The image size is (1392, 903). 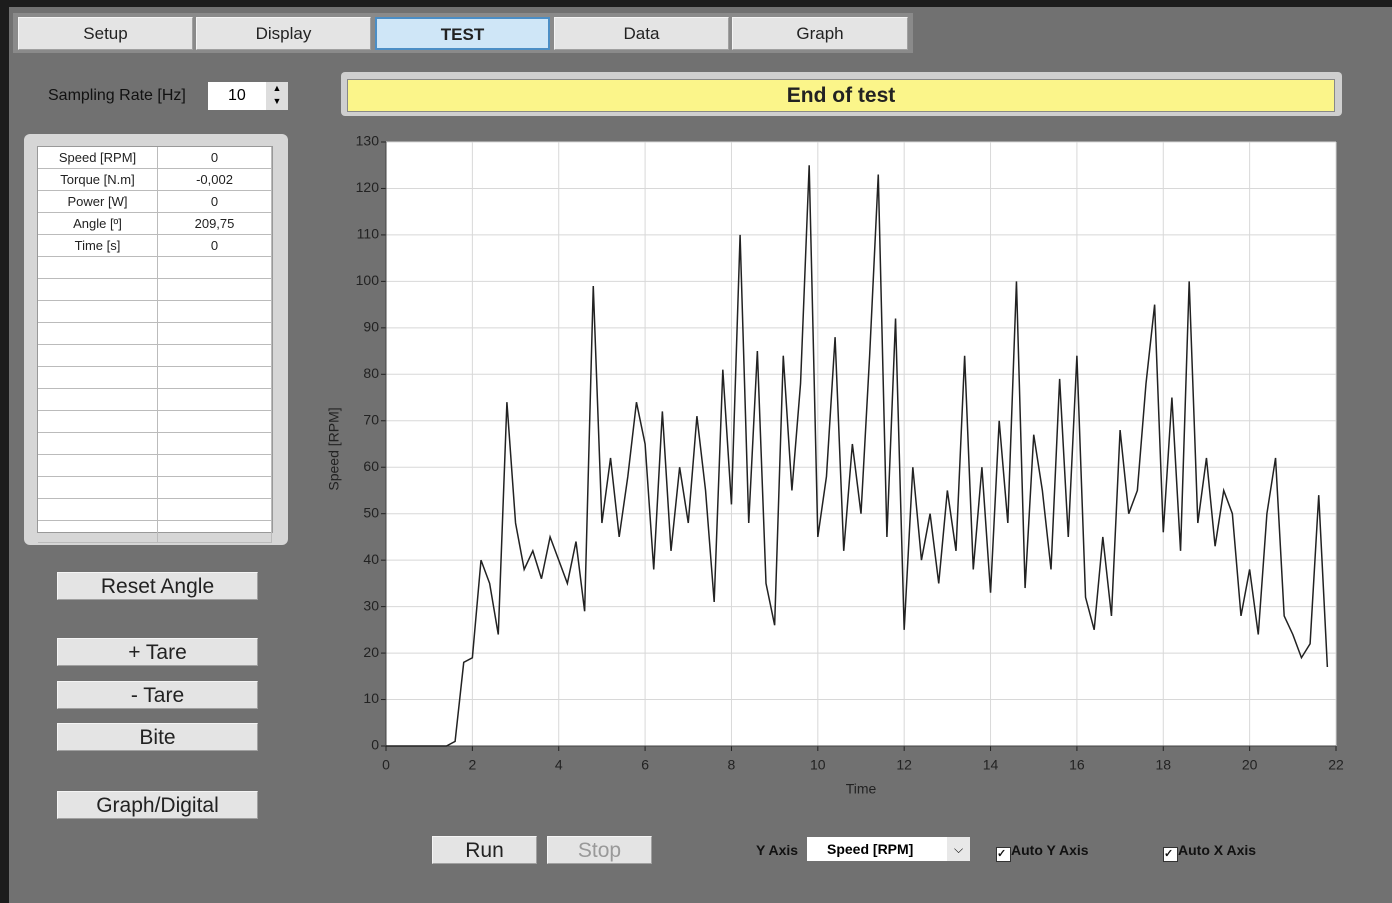 I want to click on tab: Setup, so click(x=105, y=33).